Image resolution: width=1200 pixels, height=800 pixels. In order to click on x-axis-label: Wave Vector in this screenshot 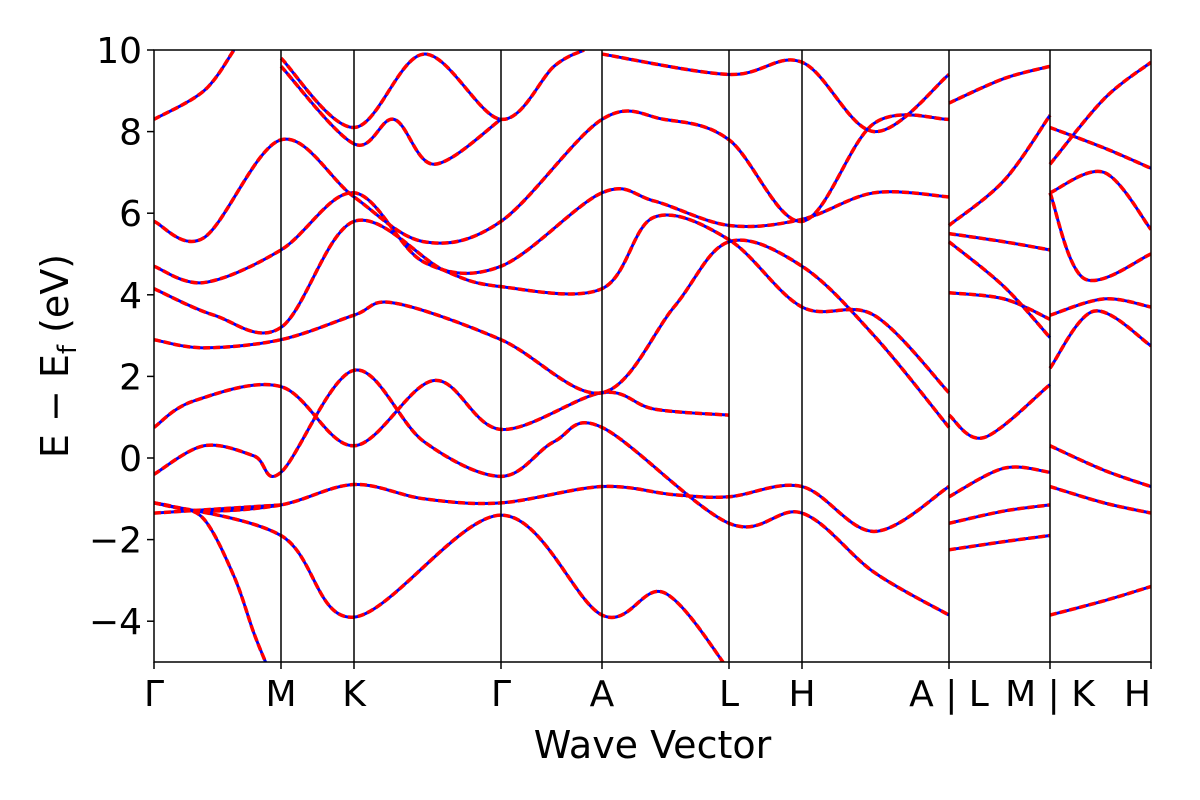, I will do `click(653, 745)`.